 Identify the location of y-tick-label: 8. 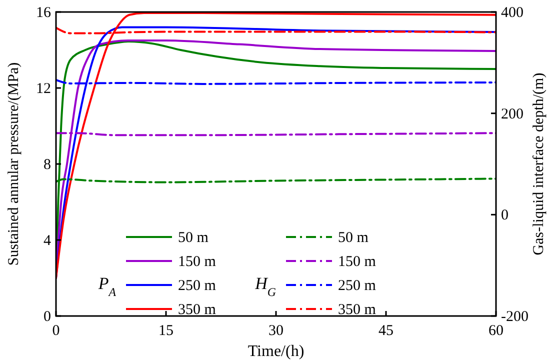
(47, 165).